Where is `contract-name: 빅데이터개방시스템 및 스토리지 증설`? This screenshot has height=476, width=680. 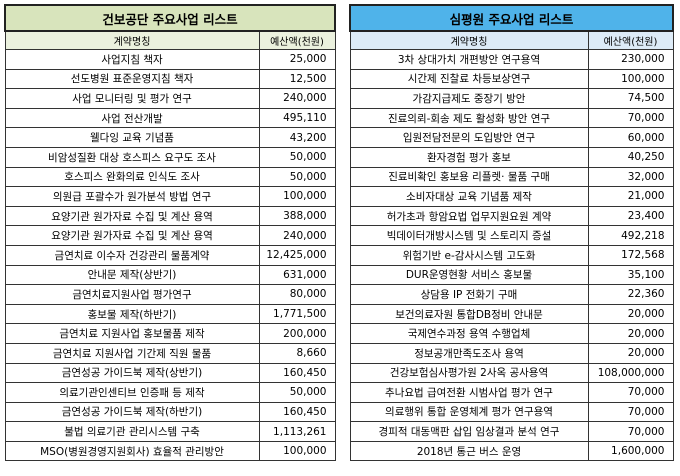 contract-name: 빅데이터개방시스템 및 스토리지 증설 is located at coordinates (469, 235).